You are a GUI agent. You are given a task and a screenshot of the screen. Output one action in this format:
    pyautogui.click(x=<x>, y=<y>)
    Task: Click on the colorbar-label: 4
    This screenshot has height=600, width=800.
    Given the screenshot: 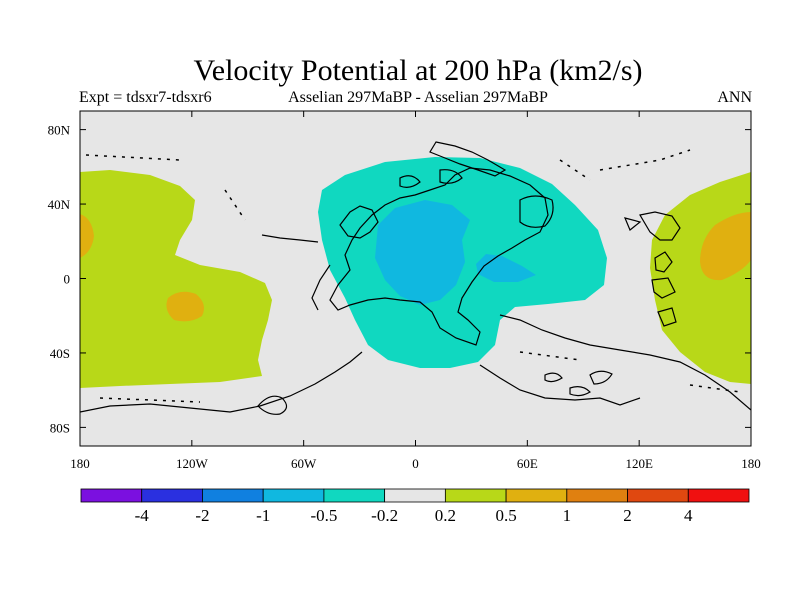 What is the action you would take?
    pyautogui.click(x=688, y=515)
    